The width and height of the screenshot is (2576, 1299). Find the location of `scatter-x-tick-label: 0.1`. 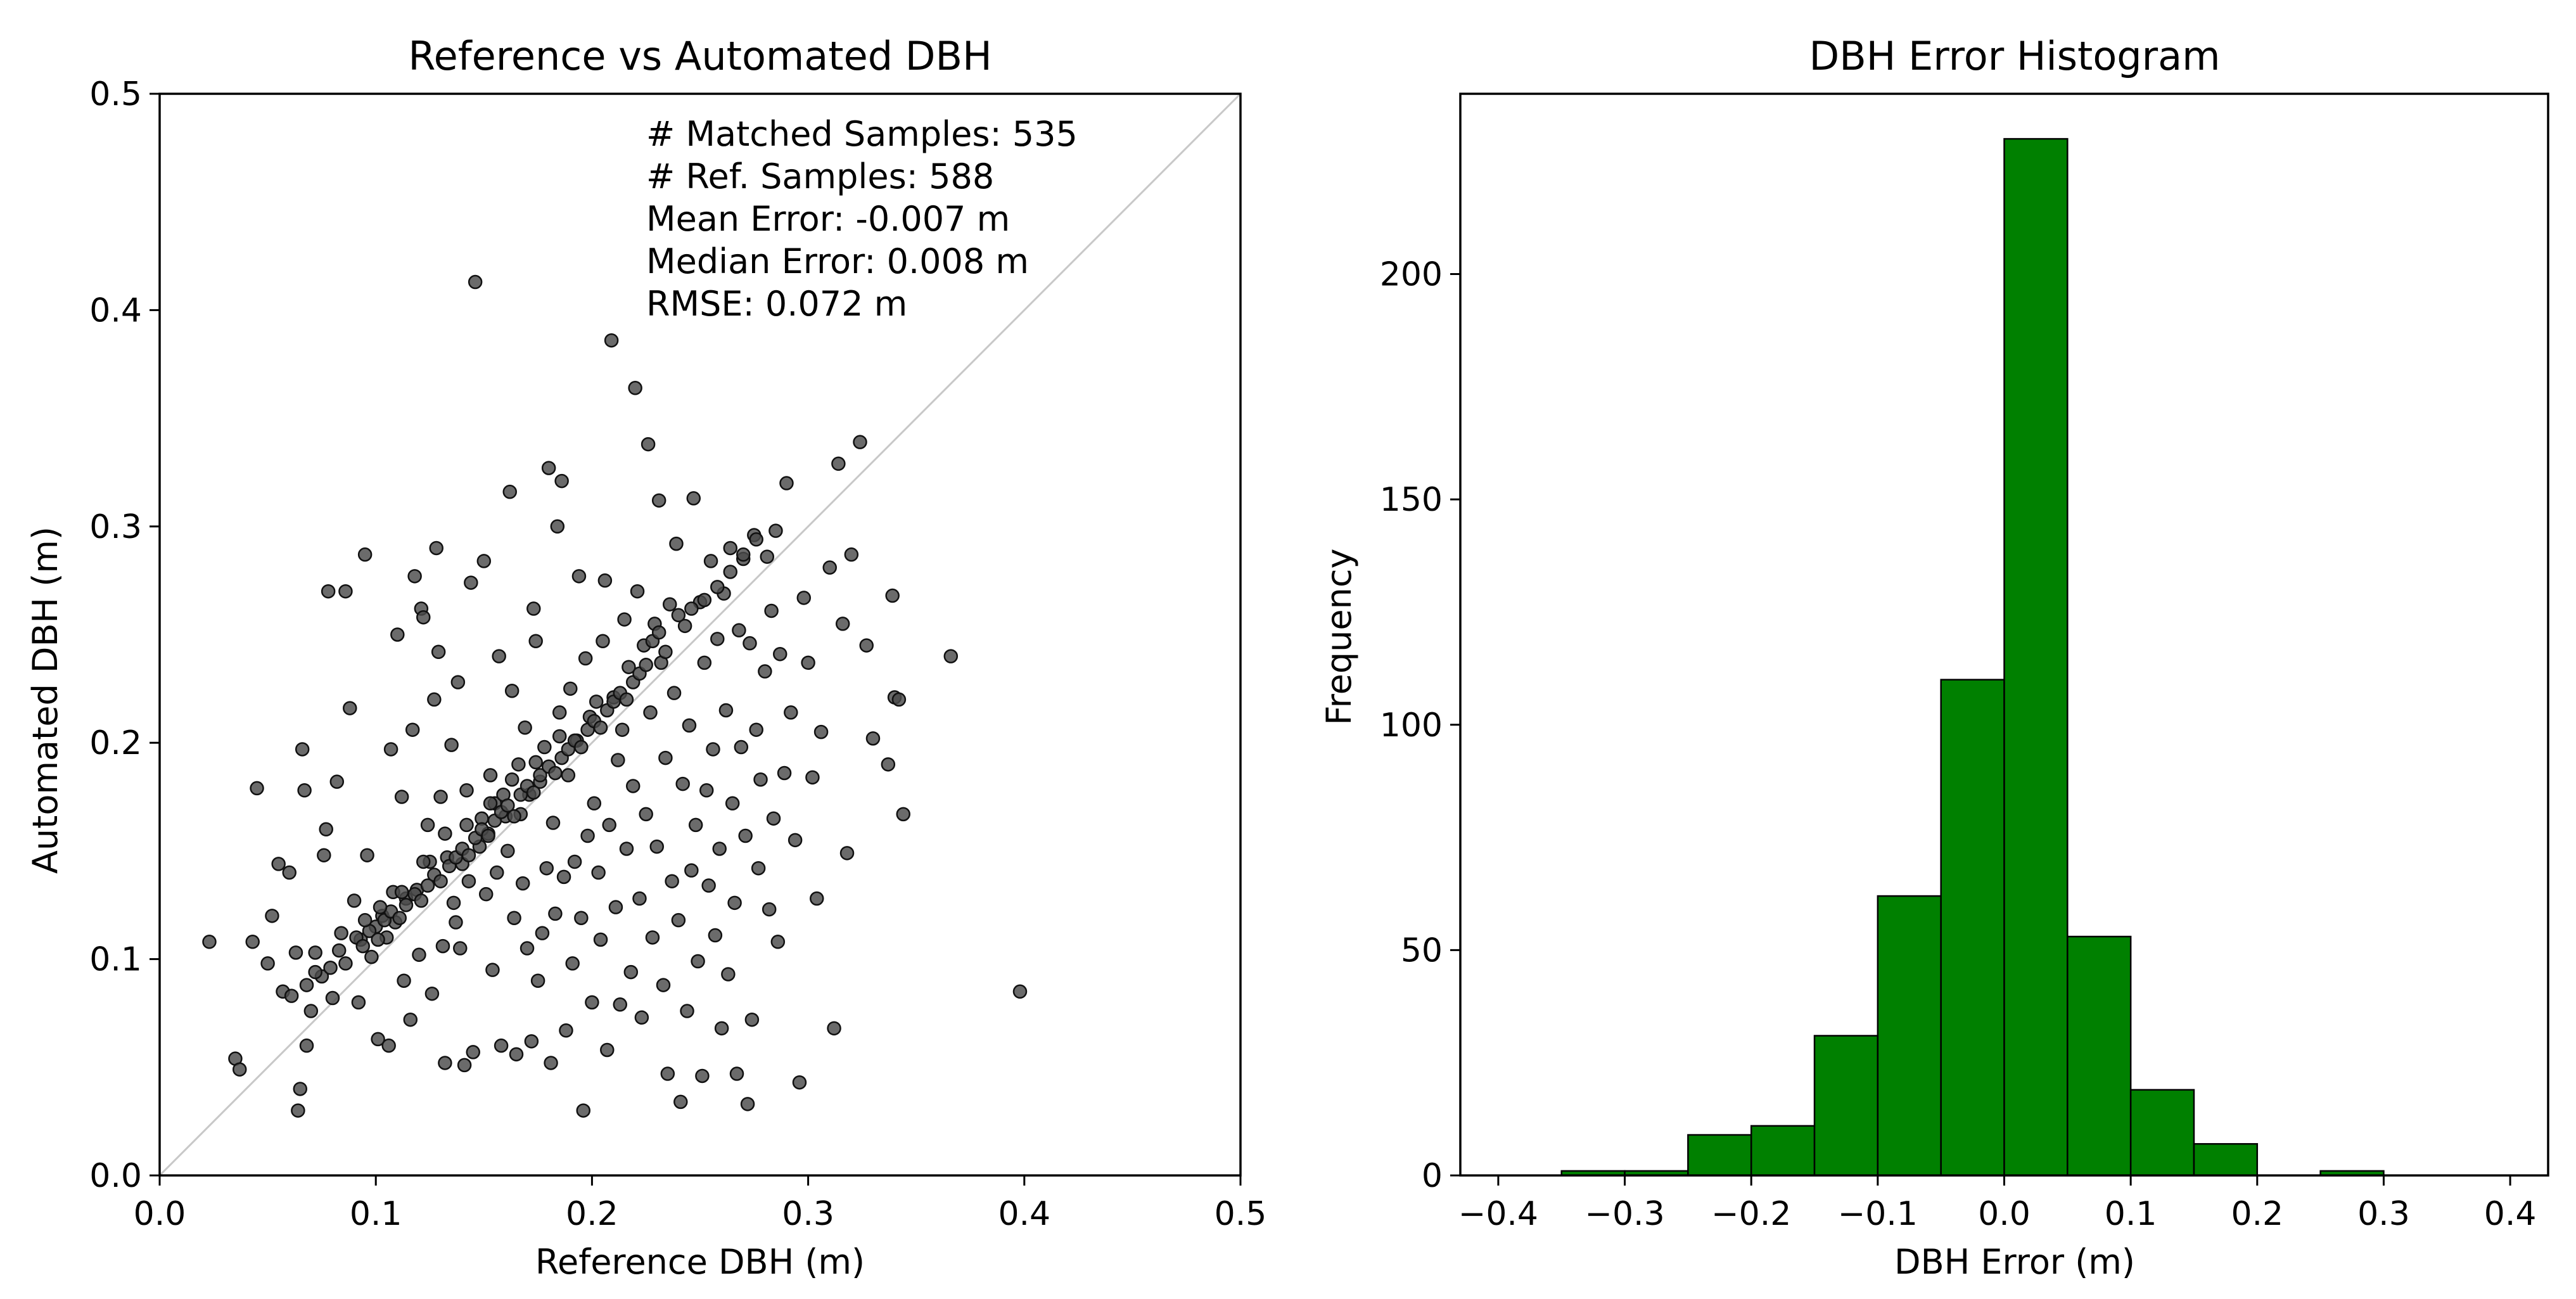

scatter-x-tick-label: 0.1 is located at coordinates (376, 1214).